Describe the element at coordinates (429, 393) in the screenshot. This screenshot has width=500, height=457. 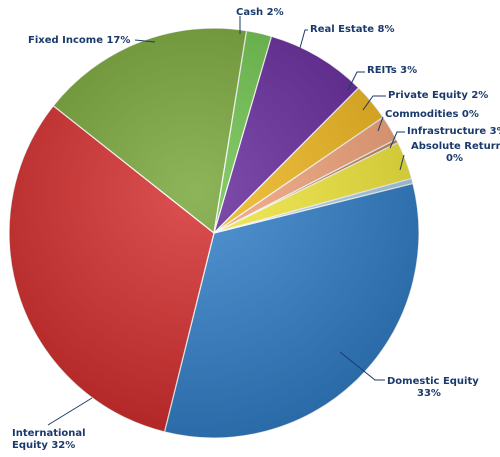
I see `label-line: 33%` at that location.